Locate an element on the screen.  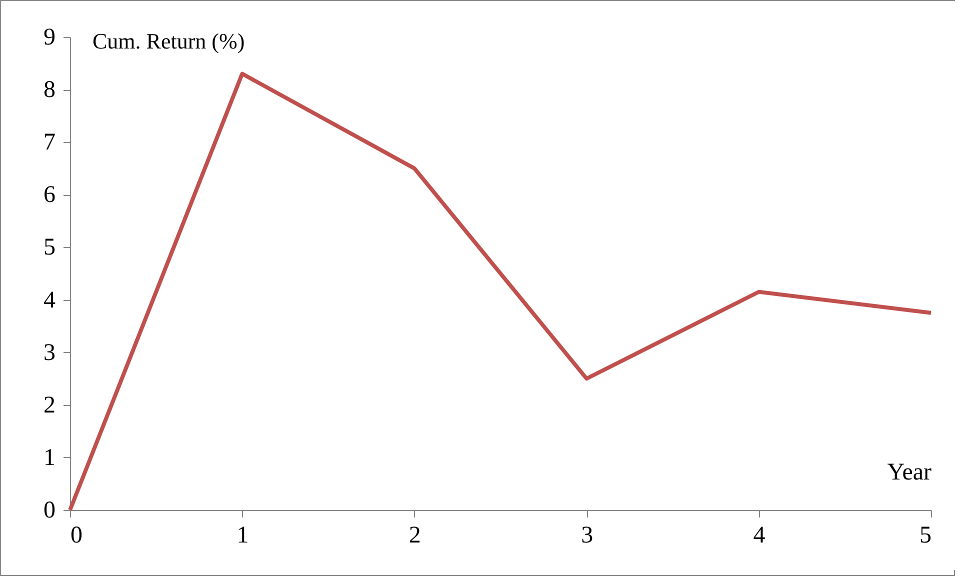
x-tick-label: 4 is located at coordinates (759, 535).